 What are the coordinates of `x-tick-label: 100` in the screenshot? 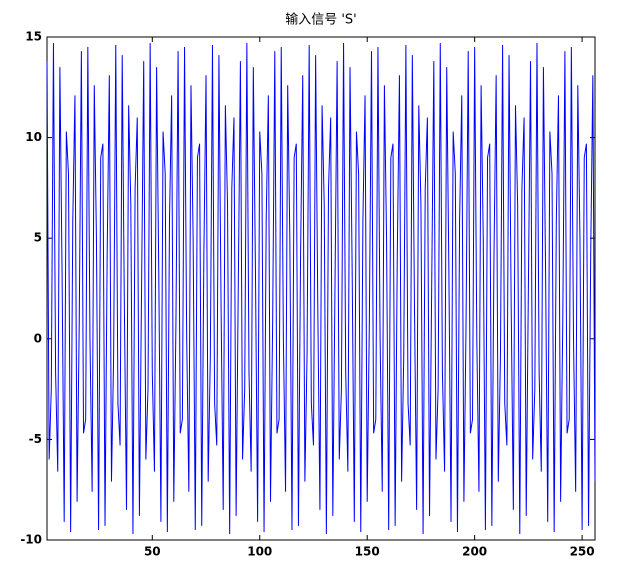 It's located at (259, 552).